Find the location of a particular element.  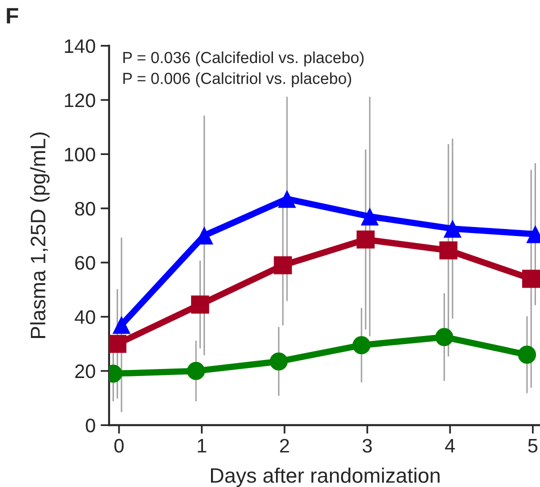

y-tick-label: 40 is located at coordinates (85, 317).